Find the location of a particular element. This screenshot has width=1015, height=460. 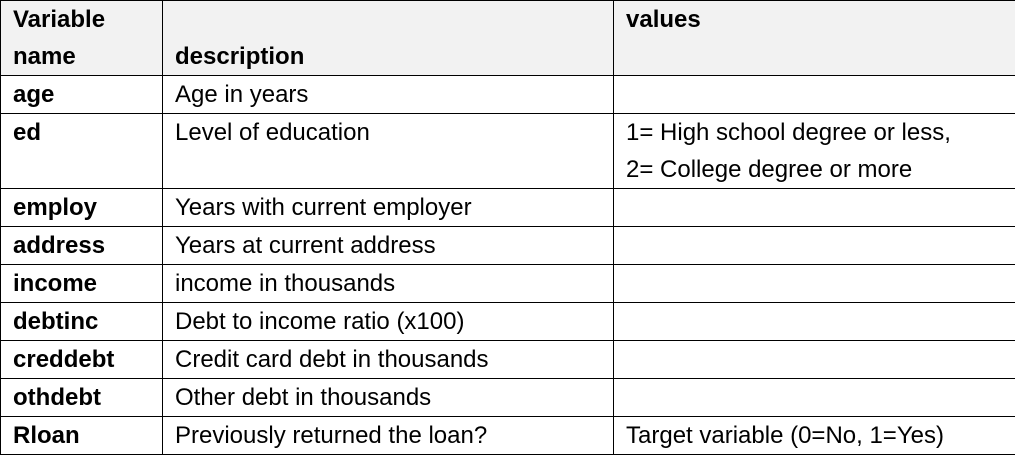

table-row: income income in thousands is located at coordinates (507, 283).